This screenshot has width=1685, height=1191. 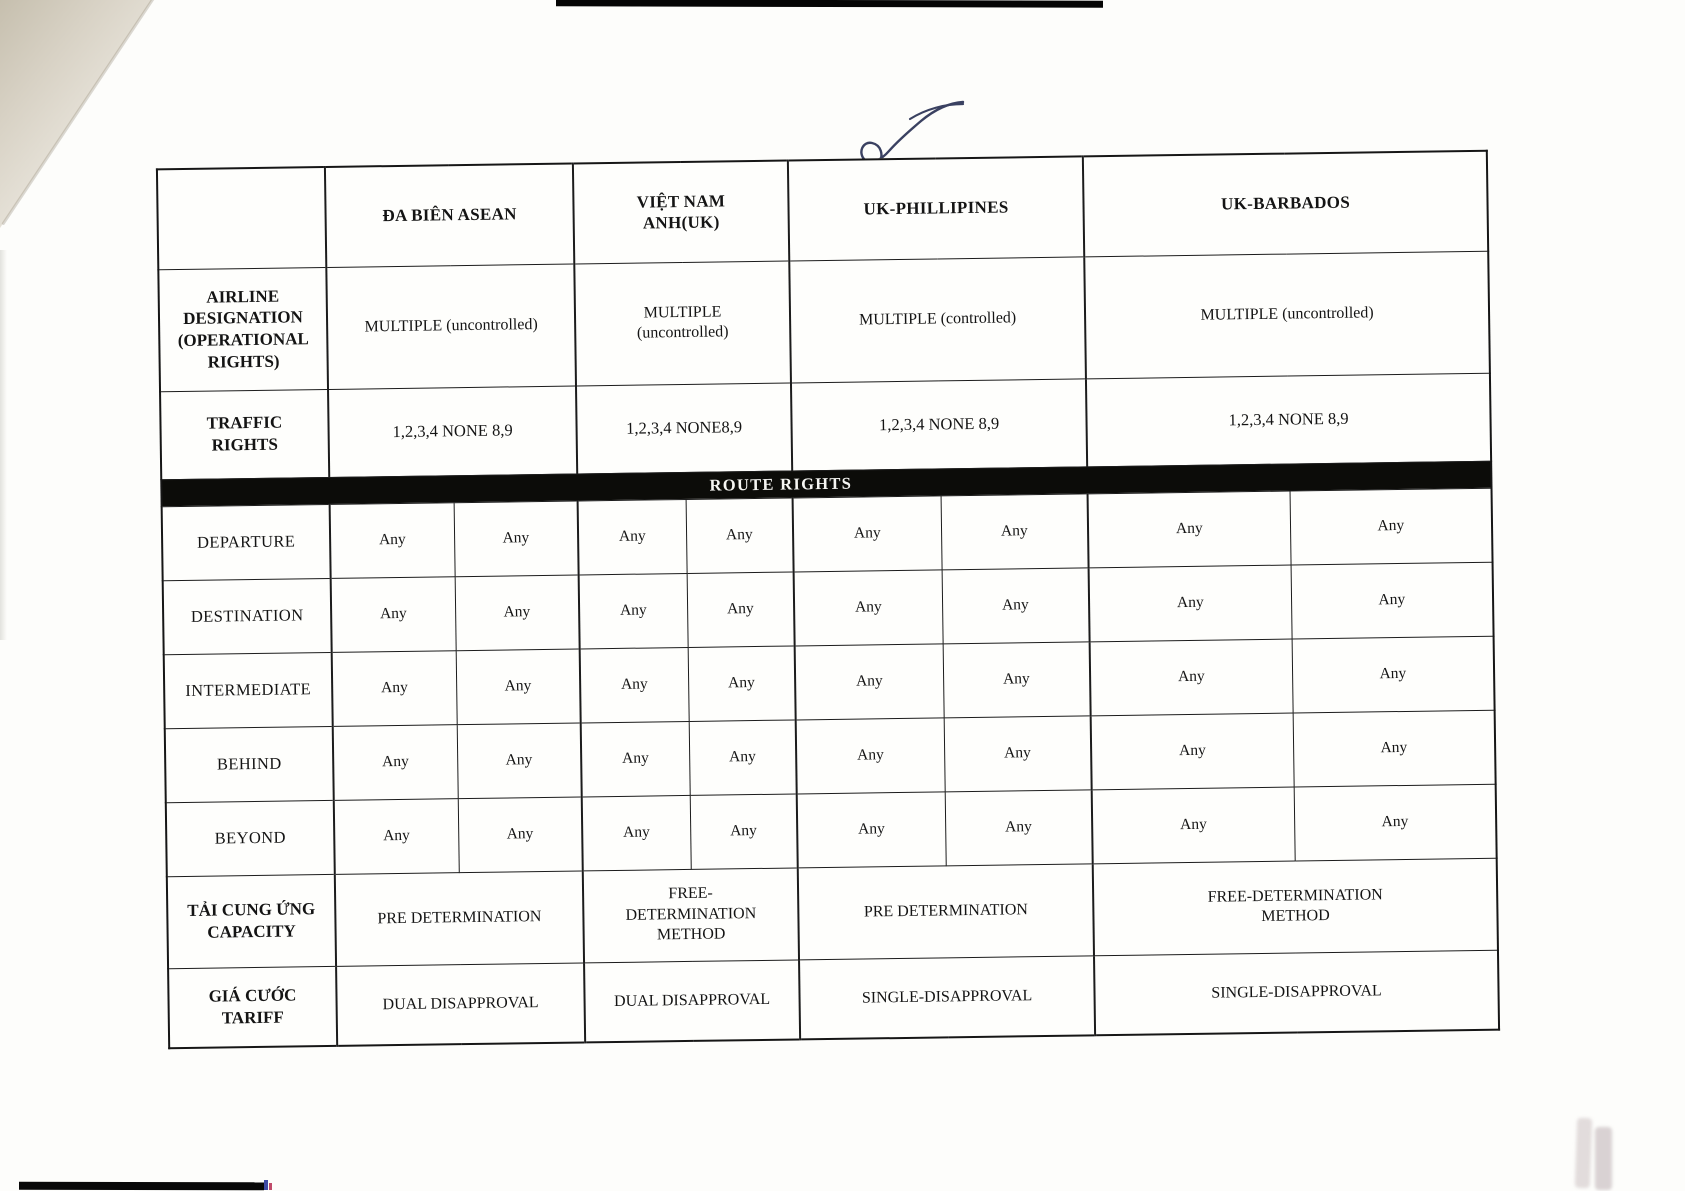 What do you see at coordinates (937, 319) in the screenshot?
I see `cell-airline-uk-phillipines: MULTIPLE (controlled)` at bounding box center [937, 319].